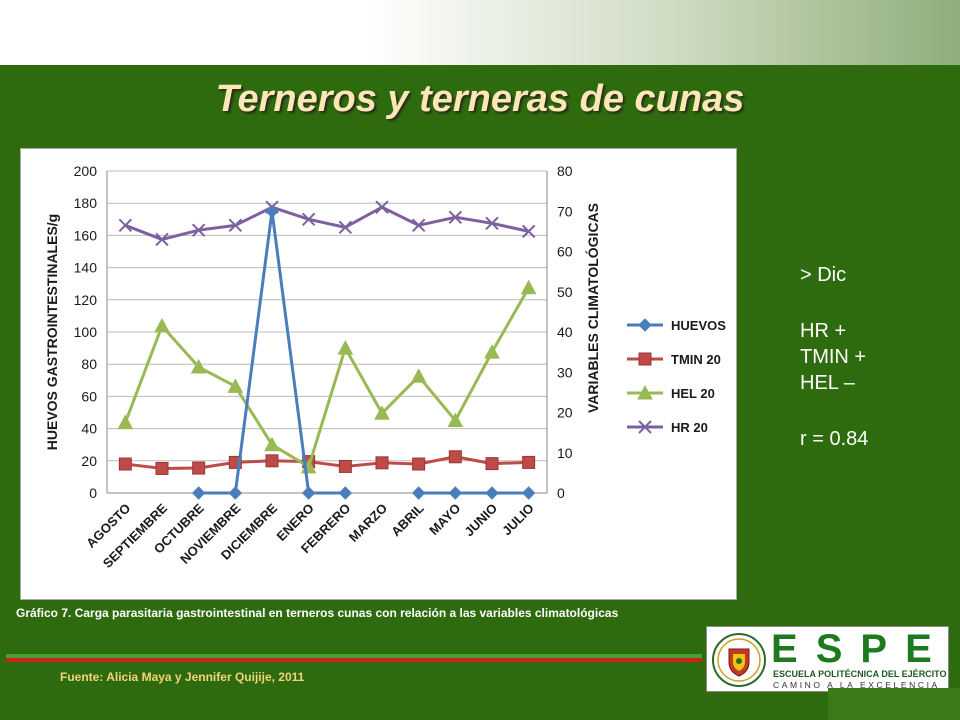 The height and width of the screenshot is (720, 960). I want to click on divider-green, so click(354, 656).